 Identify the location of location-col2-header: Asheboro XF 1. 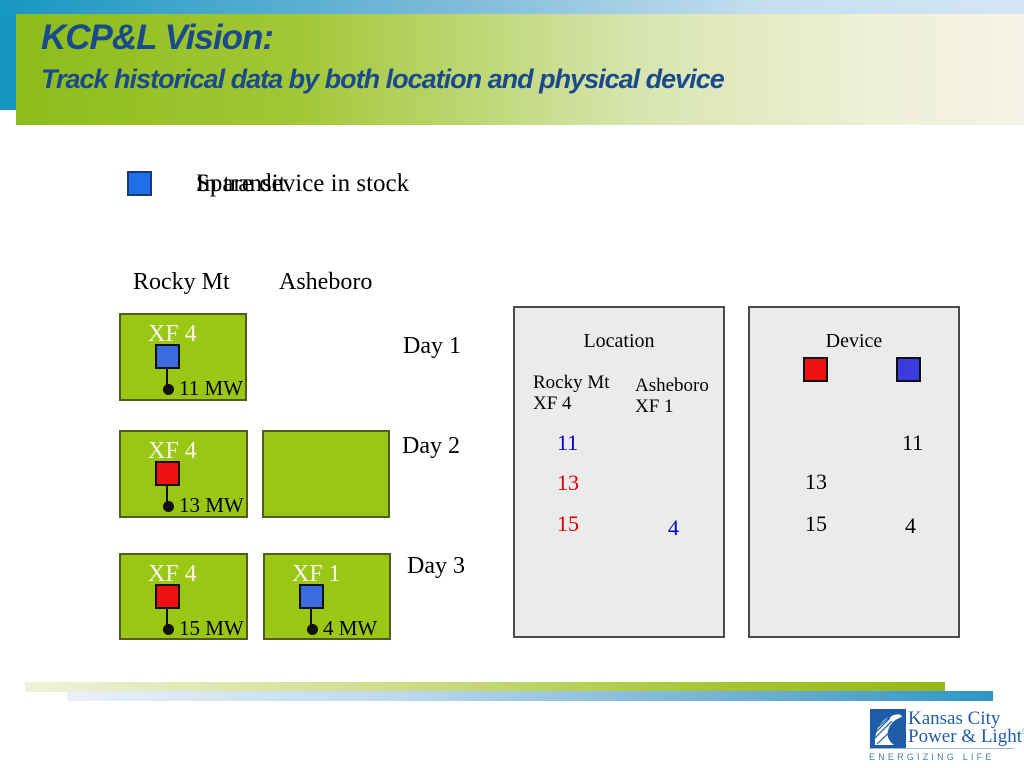
(672, 396).